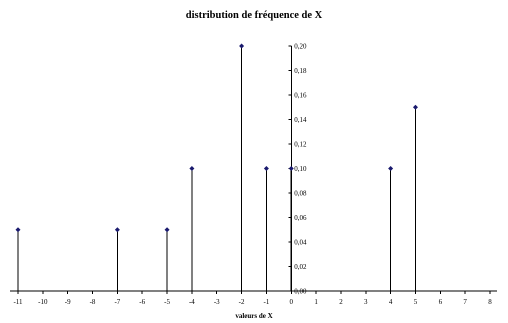  I want to click on y-tick-label: 0,18, so click(300, 71).